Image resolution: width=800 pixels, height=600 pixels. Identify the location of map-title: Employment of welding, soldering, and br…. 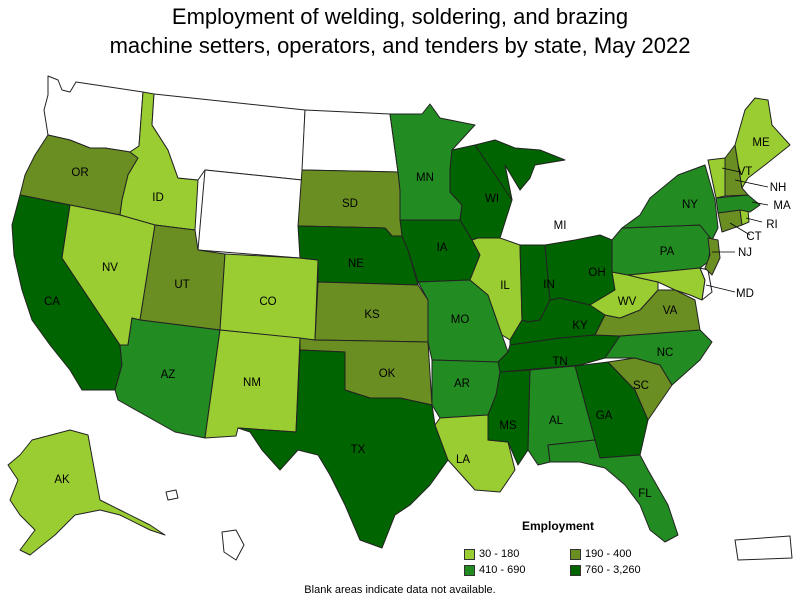
(400, 31).